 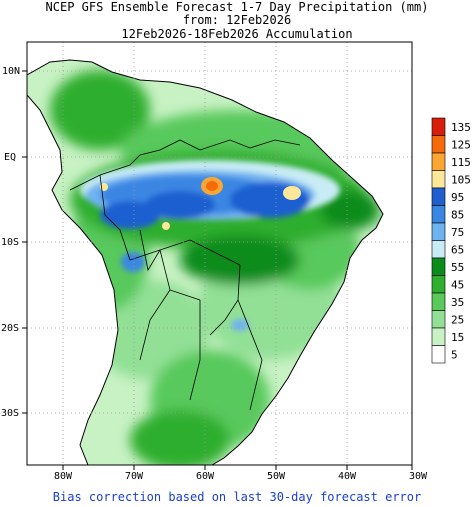 I want to click on legend-label: 135, so click(x=461, y=127).